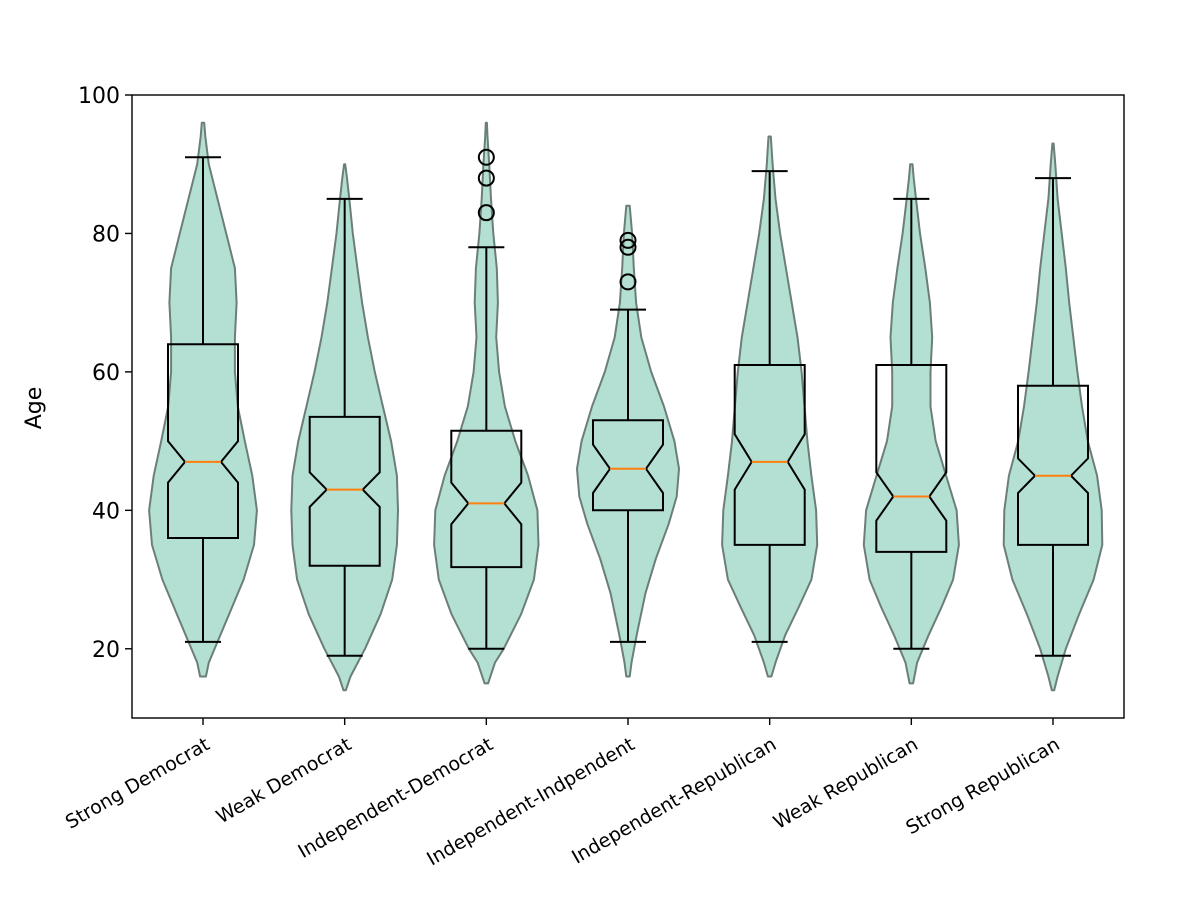 The image size is (1203, 903). Describe the element at coordinates (106, 234) in the screenshot. I see `y-tick-label: 80` at that location.